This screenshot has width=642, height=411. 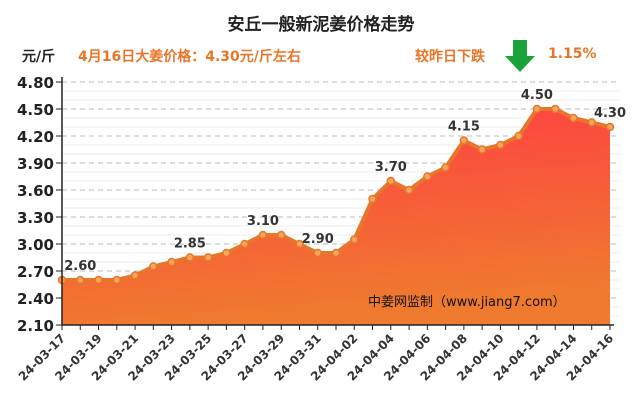 I want to click on compare-label: 较昨日下跌, so click(x=450, y=57).